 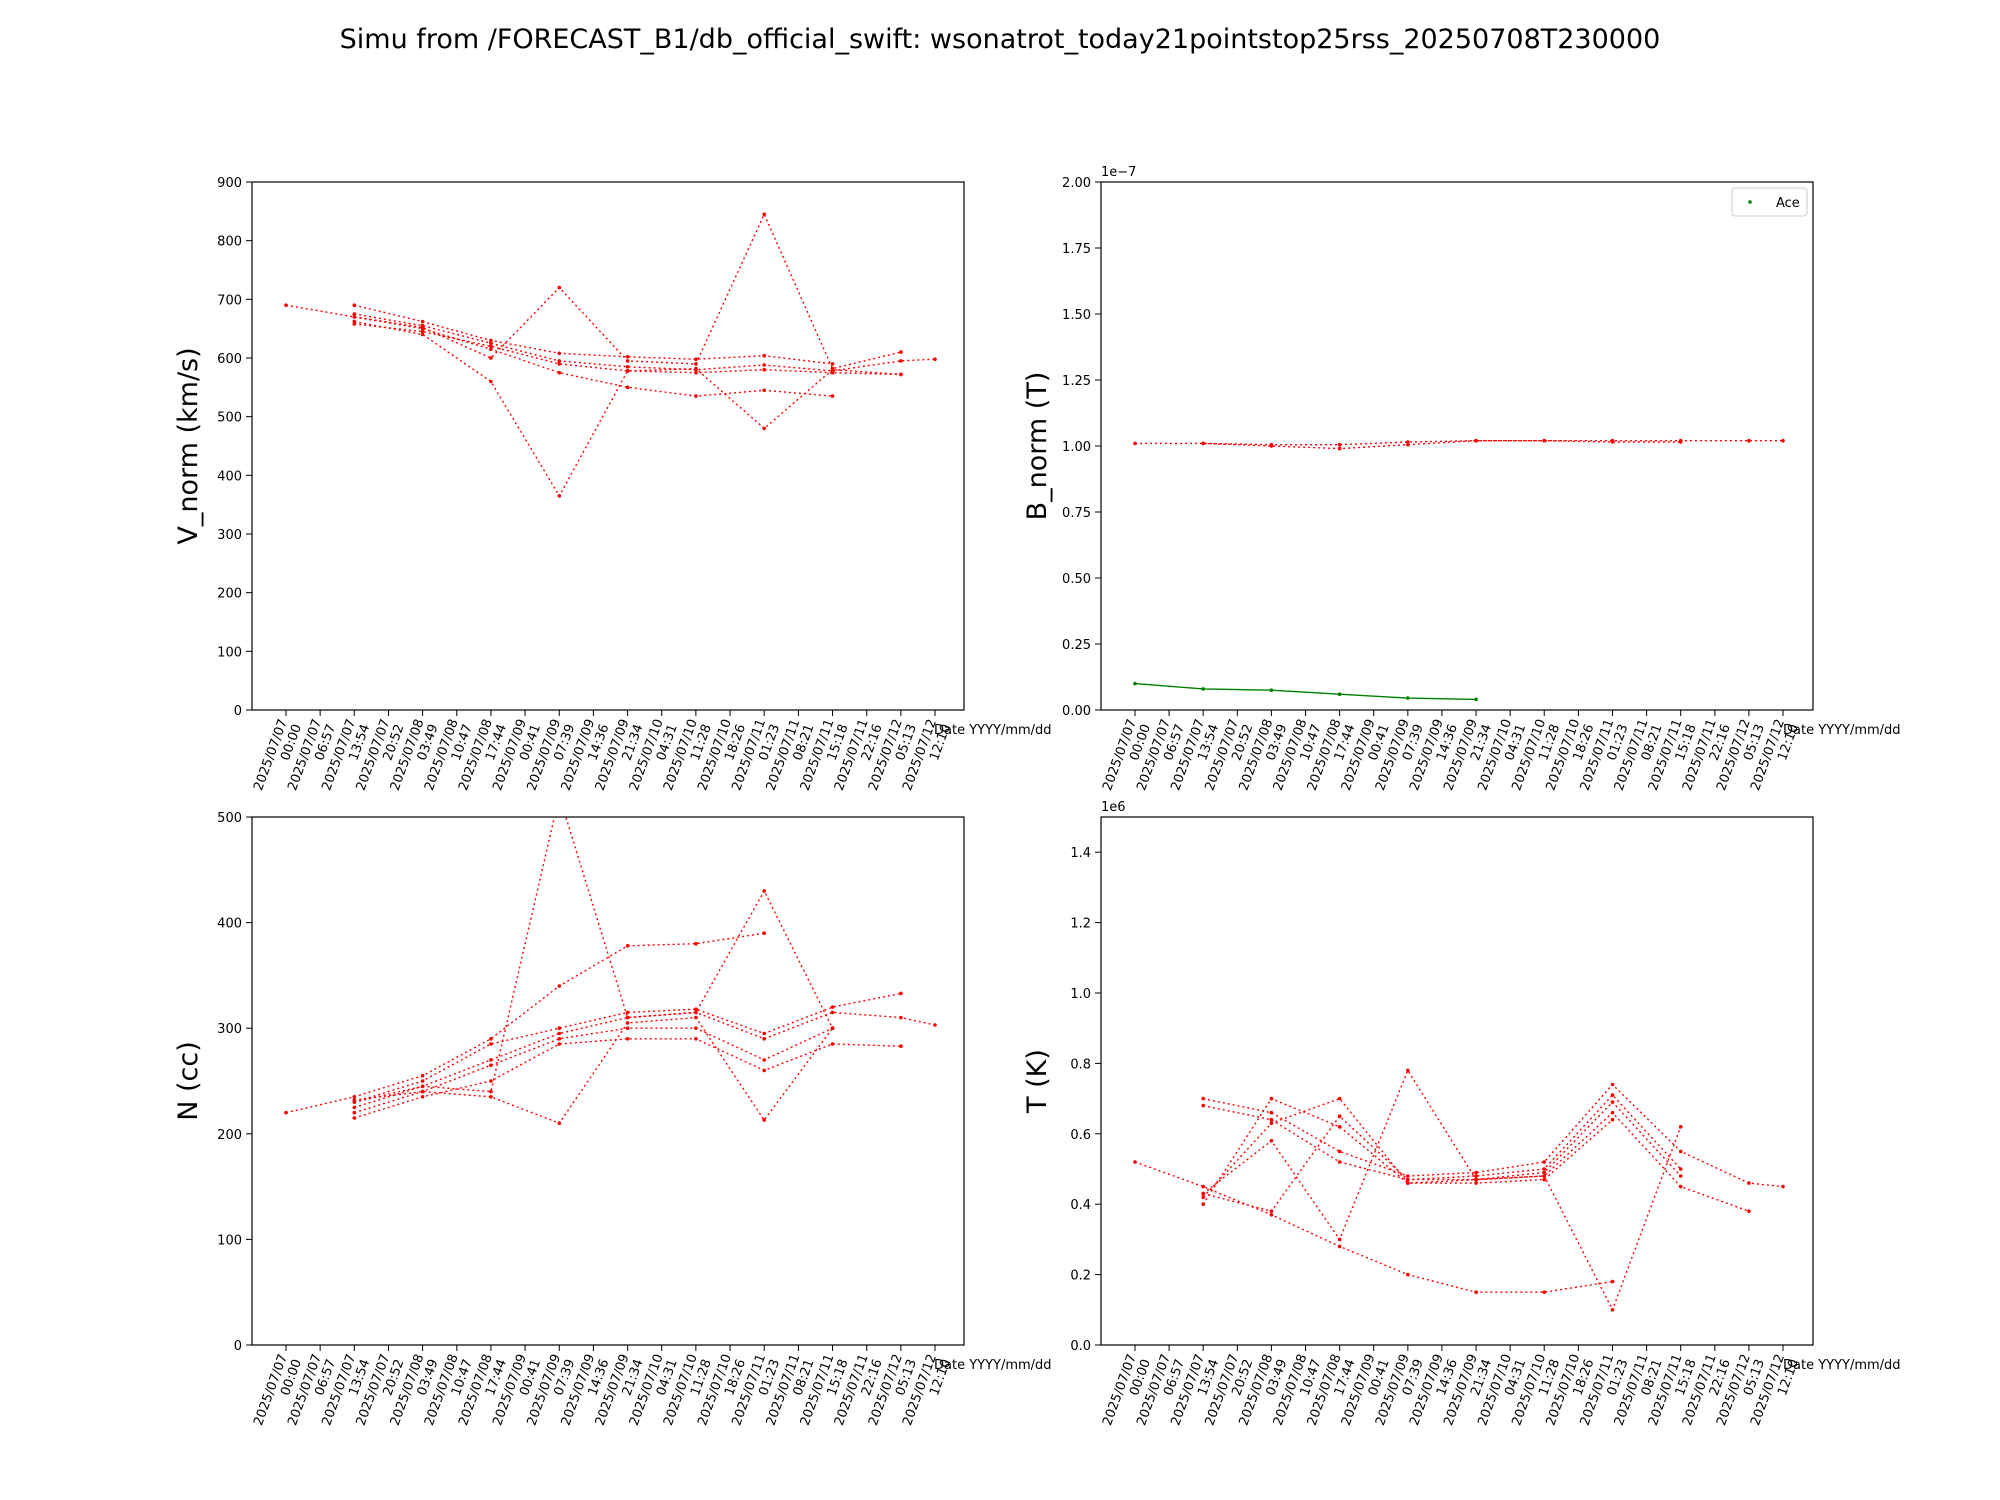 What do you see at coordinates (1113, 807) in the screenshot?
I see `y-offset-label: 1e6` at bounding box center [1113, 807].